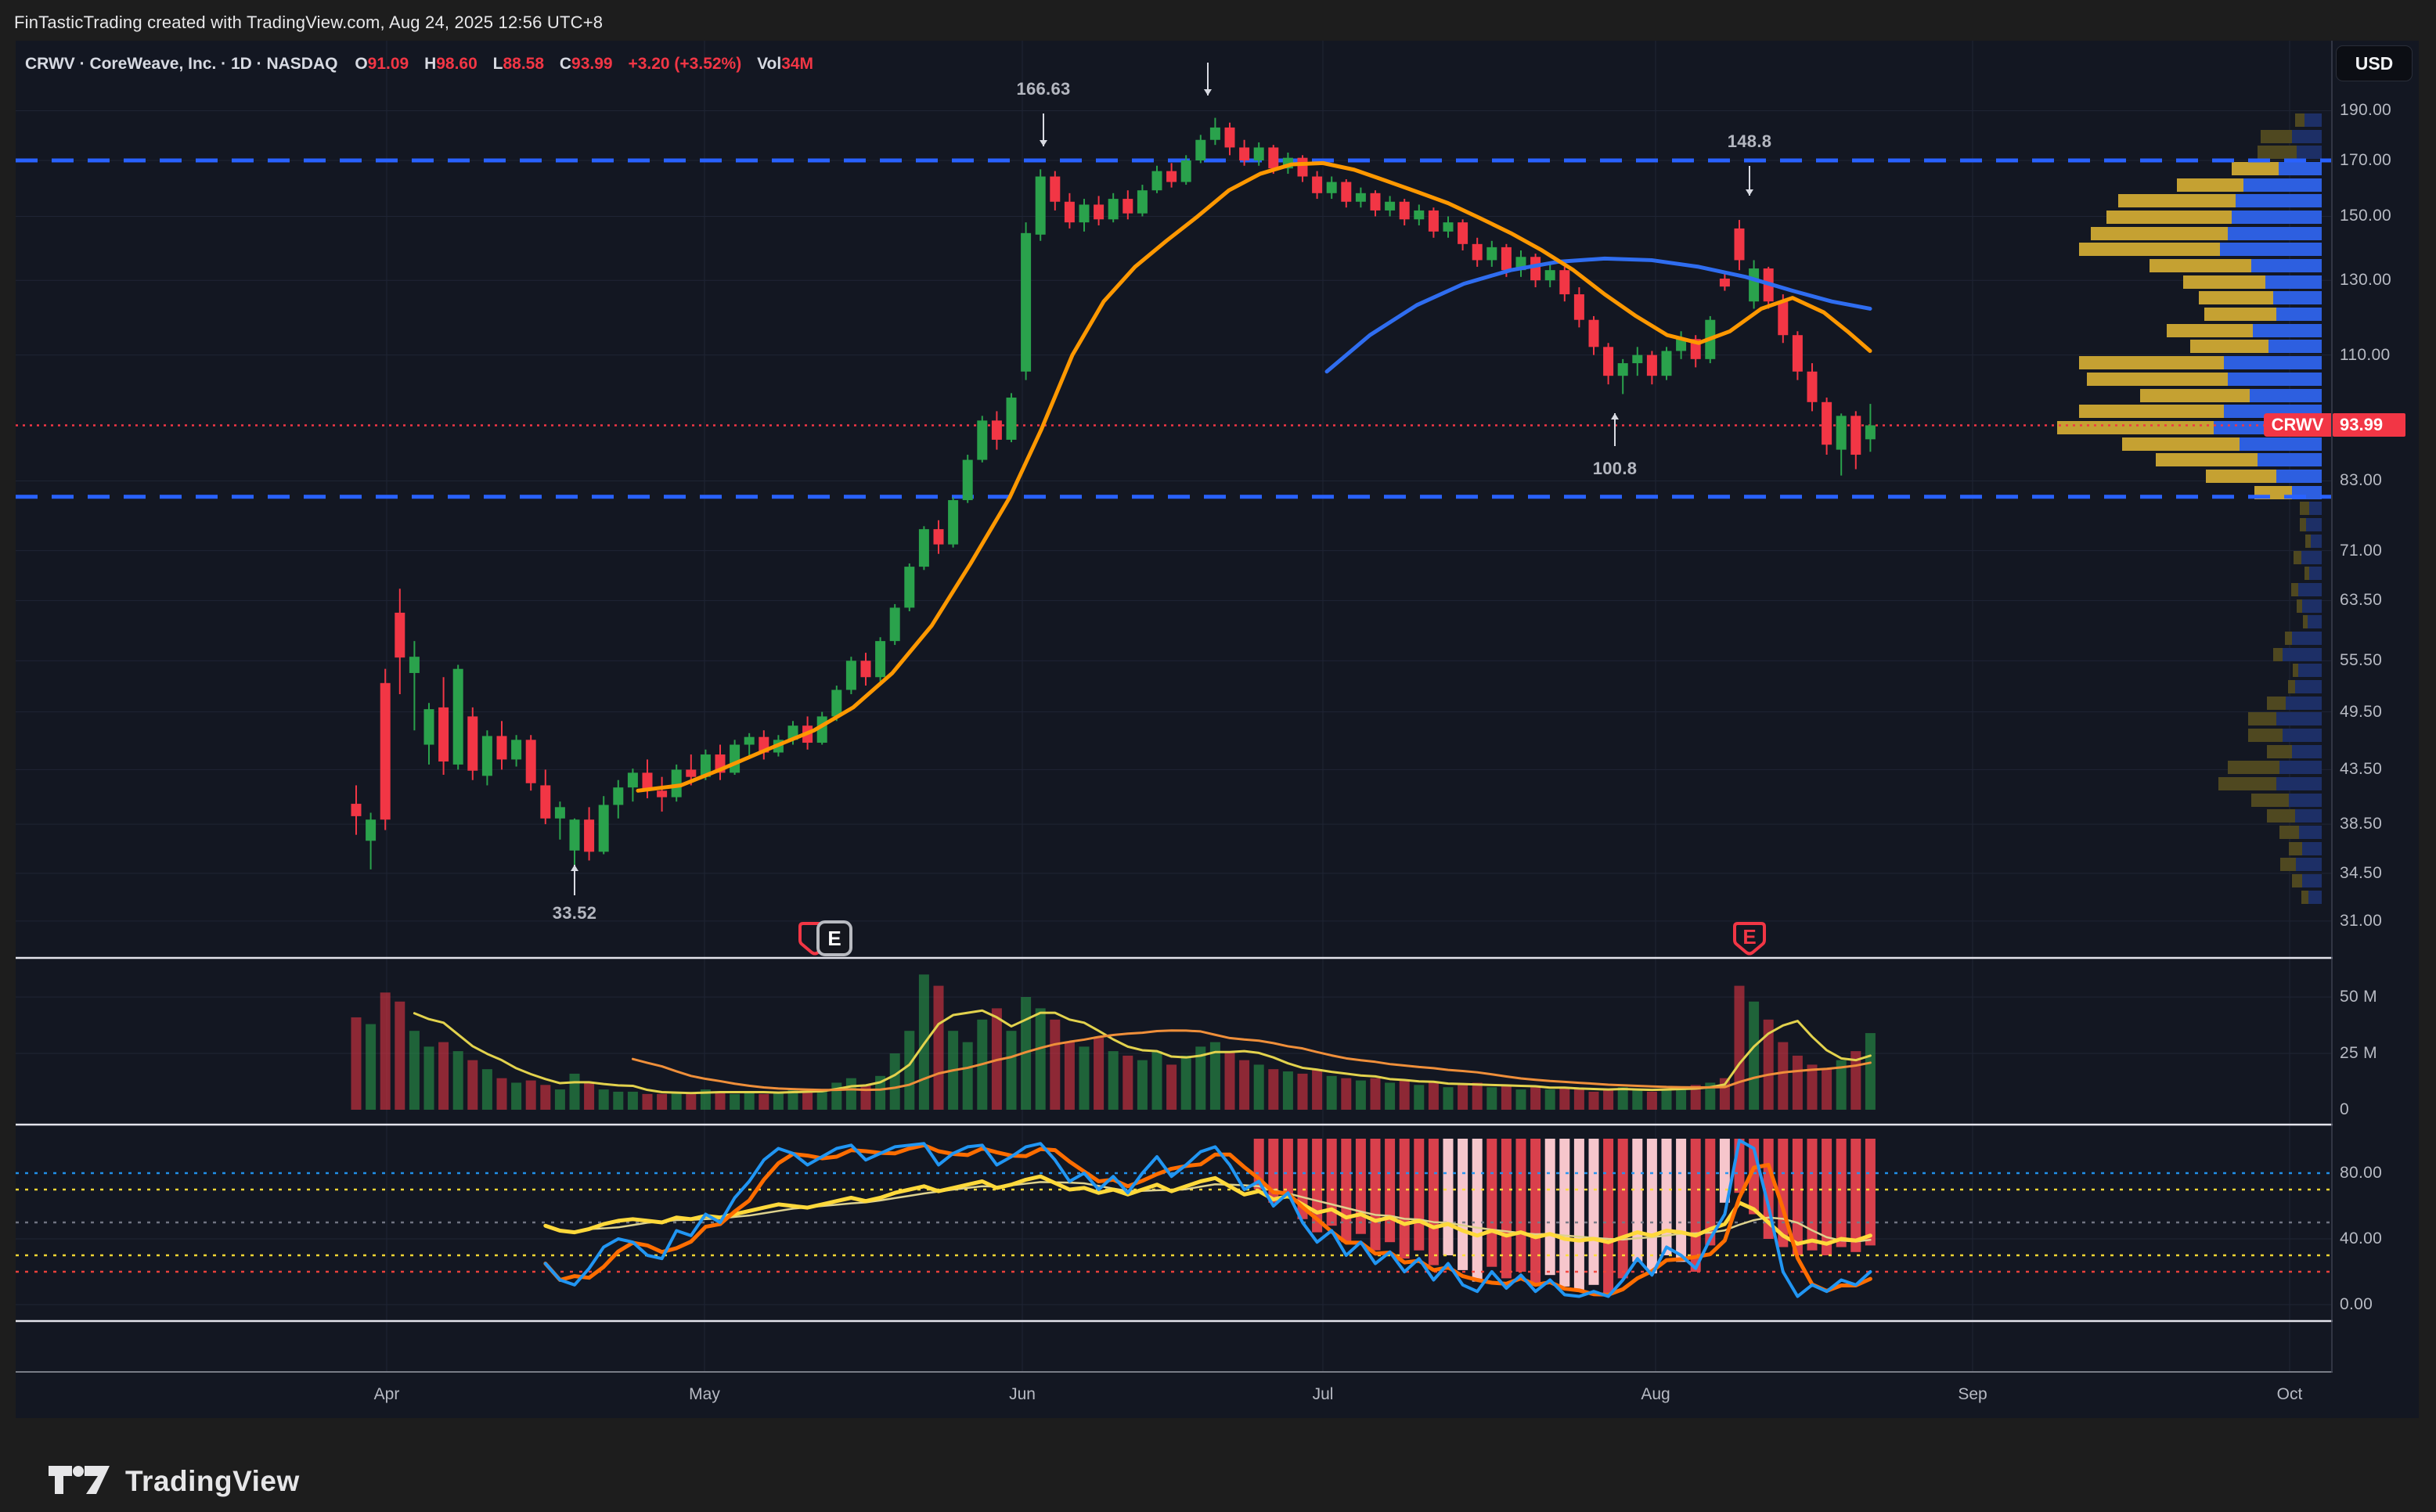  I want to click on month-label: Apr, so click(386, 1394).